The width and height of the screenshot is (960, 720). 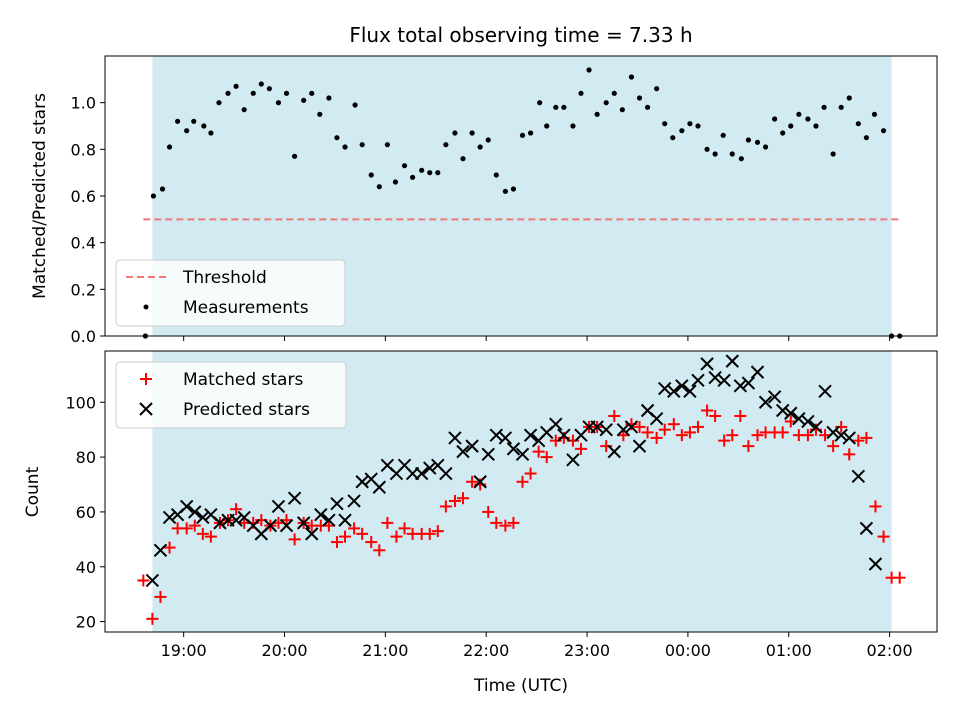 What do you see at coordinates (520, 35) in the screenshot?
I see `chart-title: Flux total observing time = 7.33 h` at bounding box center [520, 35].